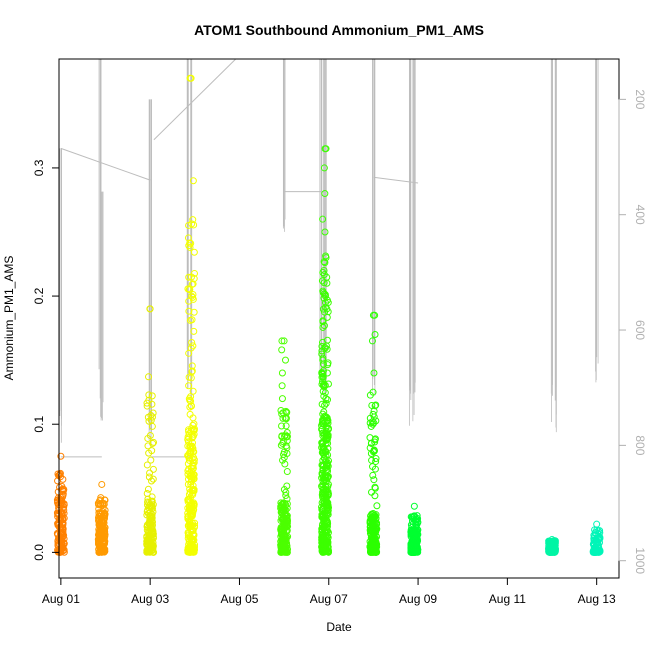 Image resolution: width=650 pixels, height=650 pixels. What do you see at coordinates (597, 599) in the screenshot?
I see `x-tick-label: Aug 13` at bounding box center [597, 599].